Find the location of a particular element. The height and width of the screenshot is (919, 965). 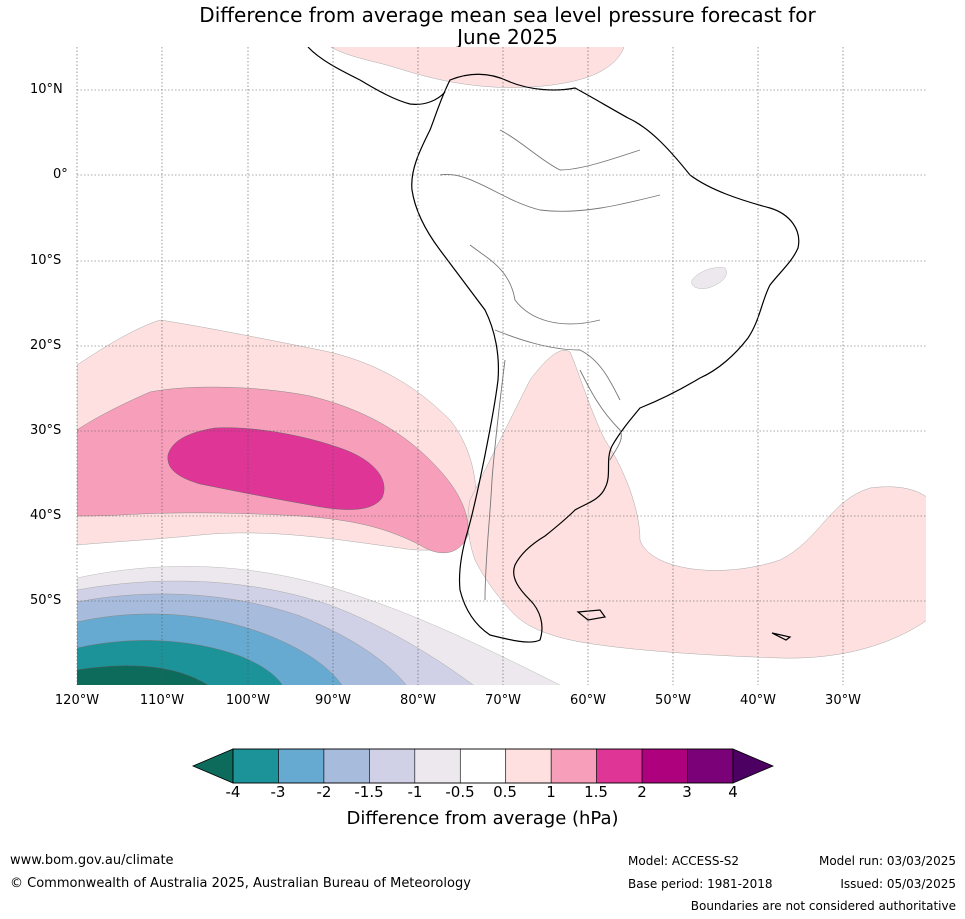

lon-label-40w: 40°W is located at coordinates (758, 700).